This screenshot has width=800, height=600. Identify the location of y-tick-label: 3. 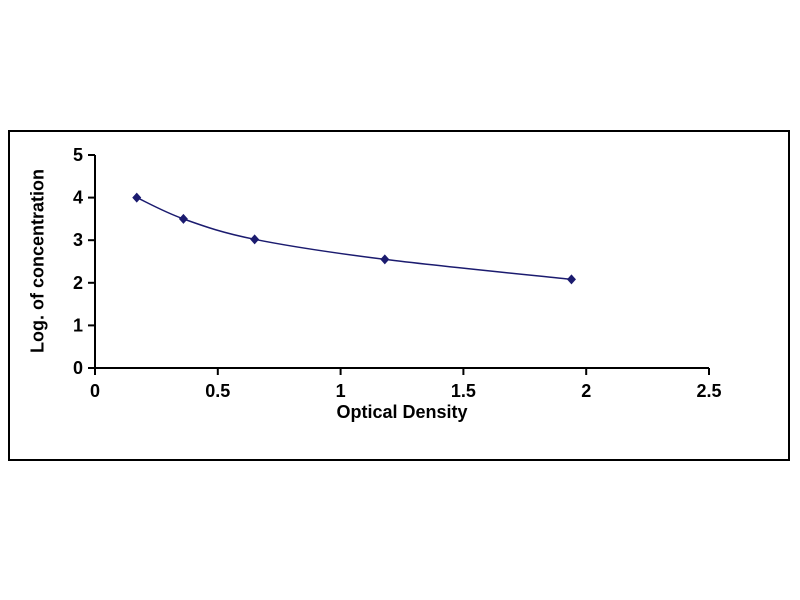
(78, 240).